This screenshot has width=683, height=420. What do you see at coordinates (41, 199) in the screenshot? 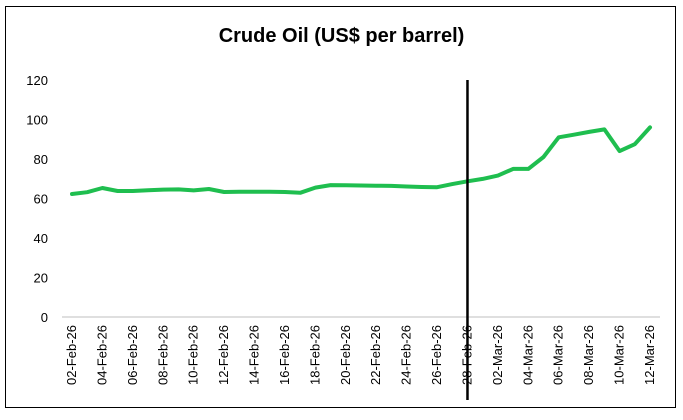
I see `y-tick-label: 60` at bounding box center [41, 199].